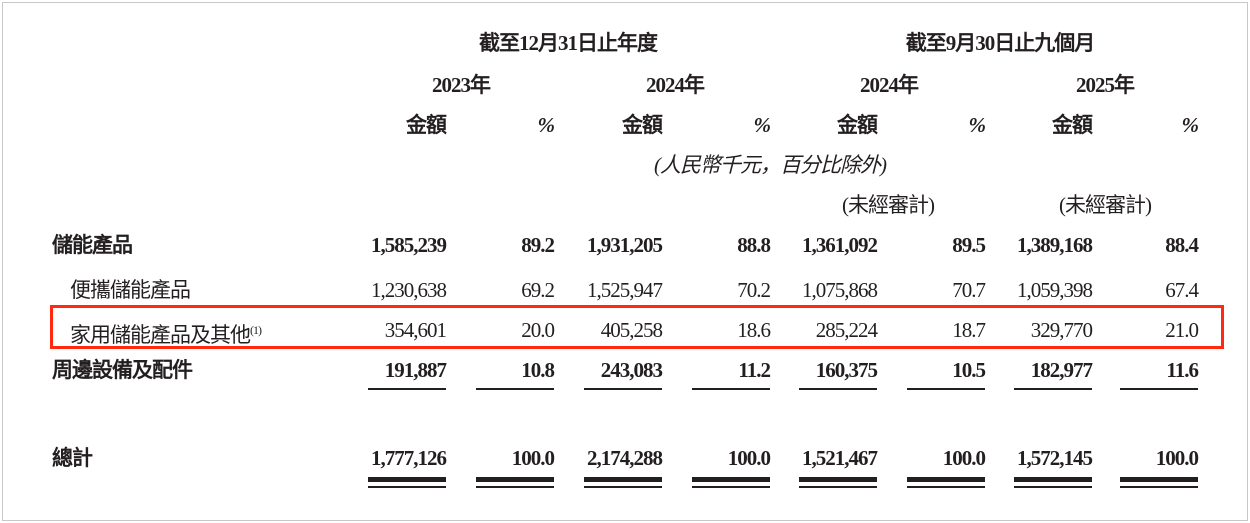 Image resolution: width=1250 pixels, height=523 pixels. I want to click on table-cell: 354,601, so click(415, 330).